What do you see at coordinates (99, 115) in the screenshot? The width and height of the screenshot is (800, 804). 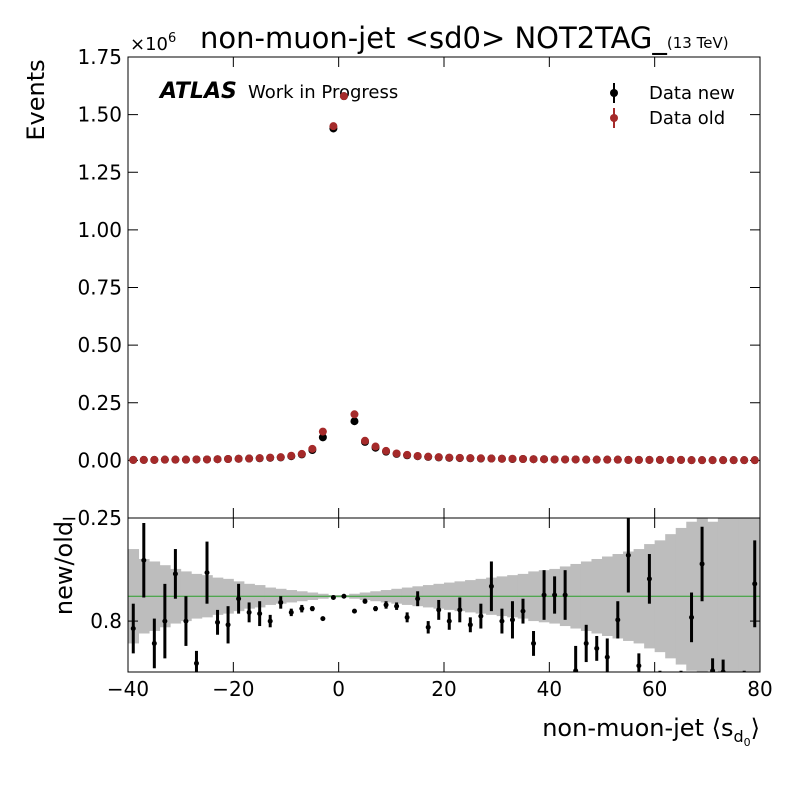 I see `y-tick-label: 1.50` at bounding box center [99, 115].